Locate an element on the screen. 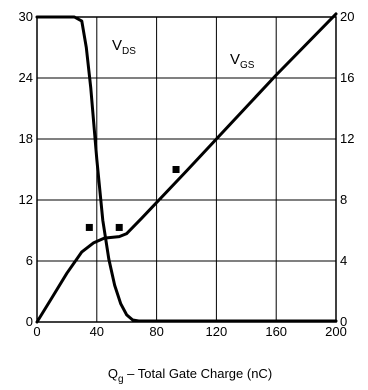  y-right-tick-label: 16 is located at coordinates (347, 77).